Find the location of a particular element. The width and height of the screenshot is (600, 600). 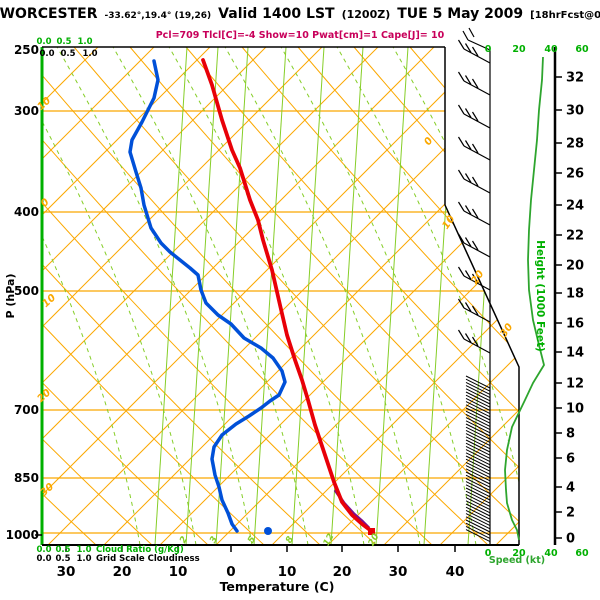

wind-speed-curve is located at coordinates (524, 298).